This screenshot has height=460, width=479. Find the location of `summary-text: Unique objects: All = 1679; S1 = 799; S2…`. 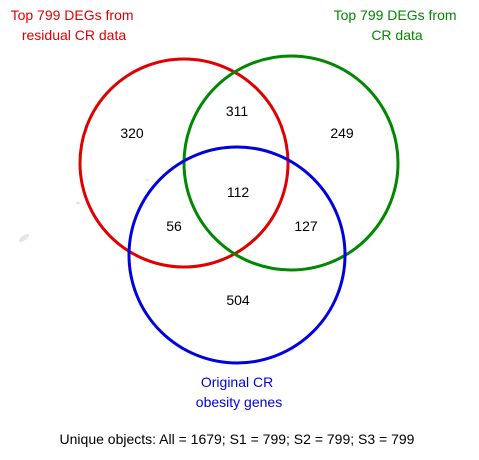

summary-text: Unique objects: All = 1679; S1 = 799; S2… is located at coordinates (237, 439).